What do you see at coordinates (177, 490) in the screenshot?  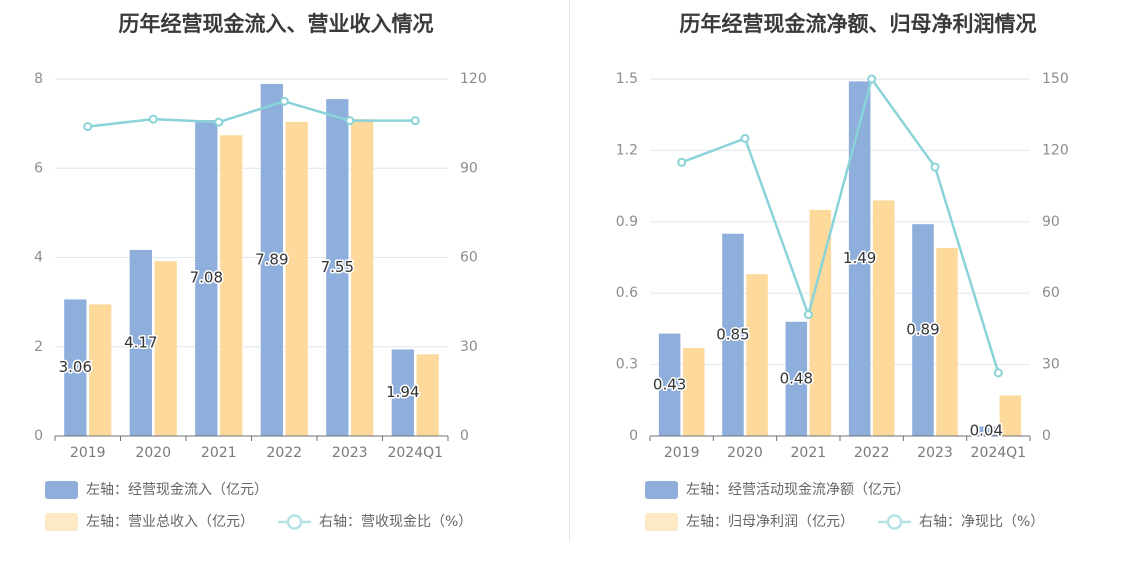 I see `legend-label: 左轴：经营现金流入（亿元）` at bounding box center [177, 490].